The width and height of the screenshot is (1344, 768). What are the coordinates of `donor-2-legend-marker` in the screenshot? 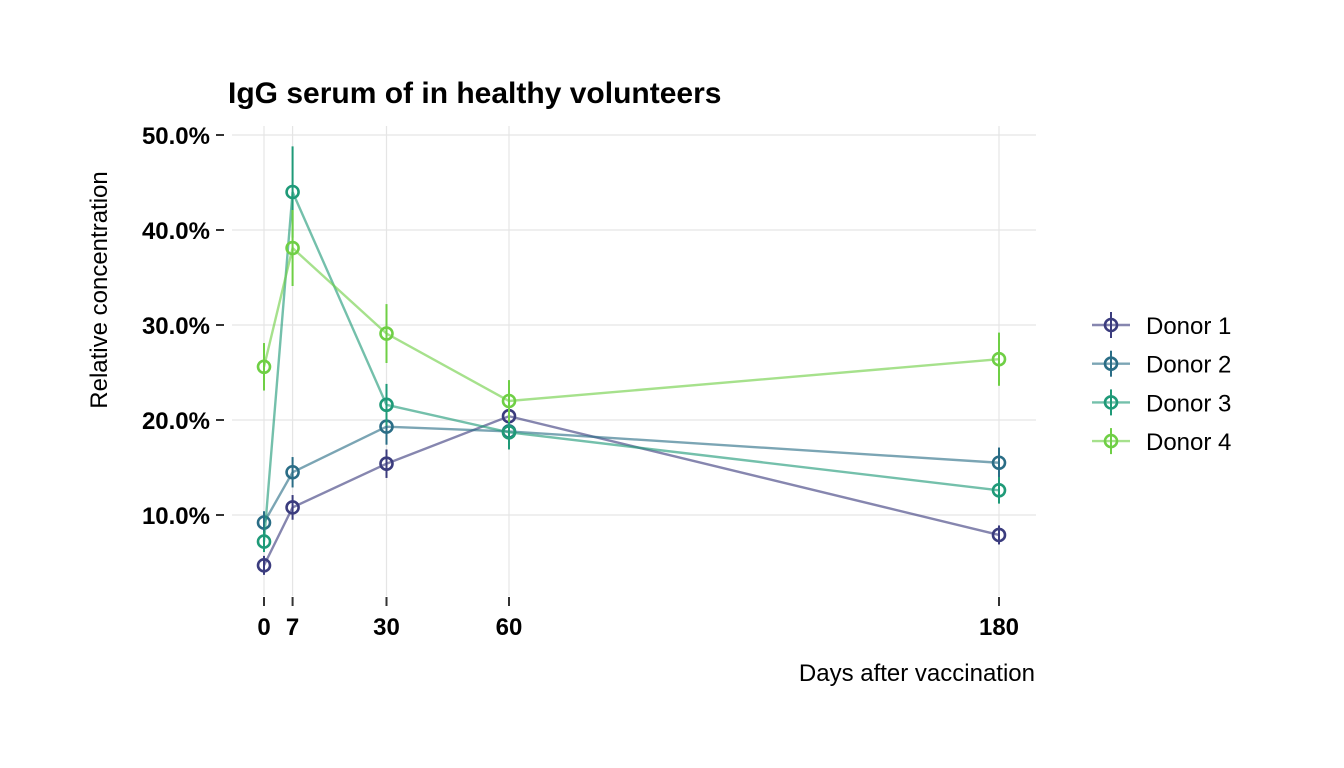 It's located at (1111, 364).